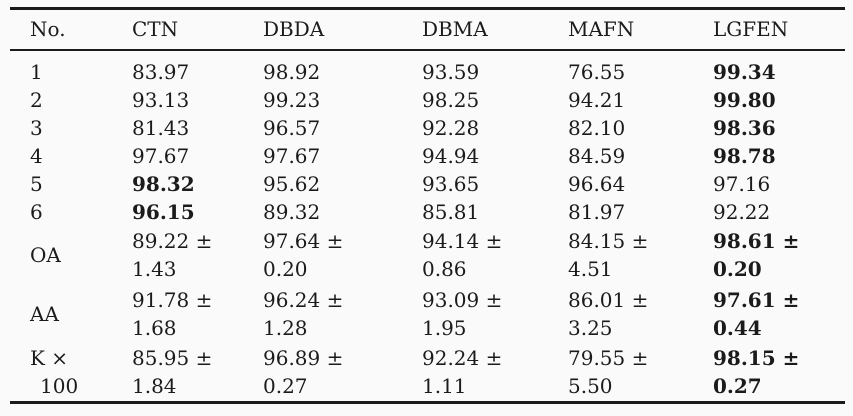 This screenshot has height=416, width=853. Describe the element at coordinates (44, 314) in the screenshot. I see `row-label-aa: AA` at that location.